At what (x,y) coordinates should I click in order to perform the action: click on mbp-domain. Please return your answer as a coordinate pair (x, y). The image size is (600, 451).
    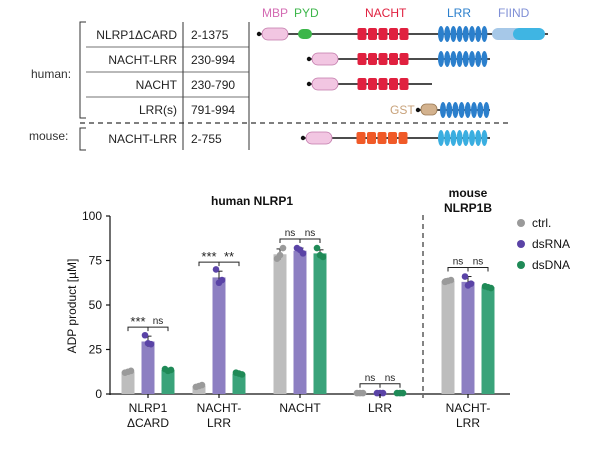
    Looking at the image, I should click on (319, 138).